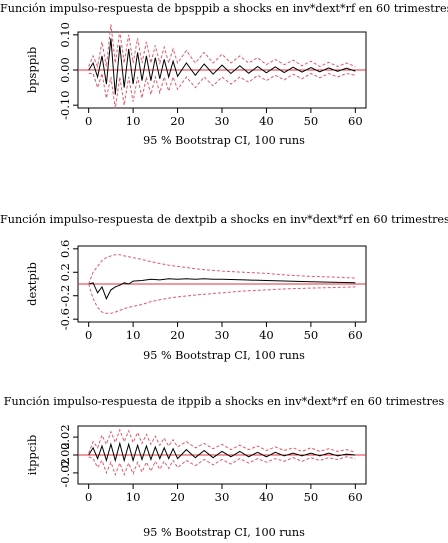 The width and height of the screenshot is (448, 543). I want to click on y-tick-label: -0.2, so click(65, 296).